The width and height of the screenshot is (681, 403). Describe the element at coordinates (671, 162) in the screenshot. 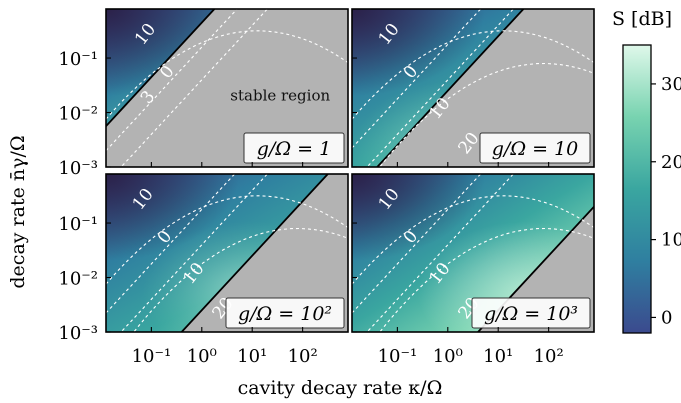

I see `colorbar-tick-label: 20` at that location.